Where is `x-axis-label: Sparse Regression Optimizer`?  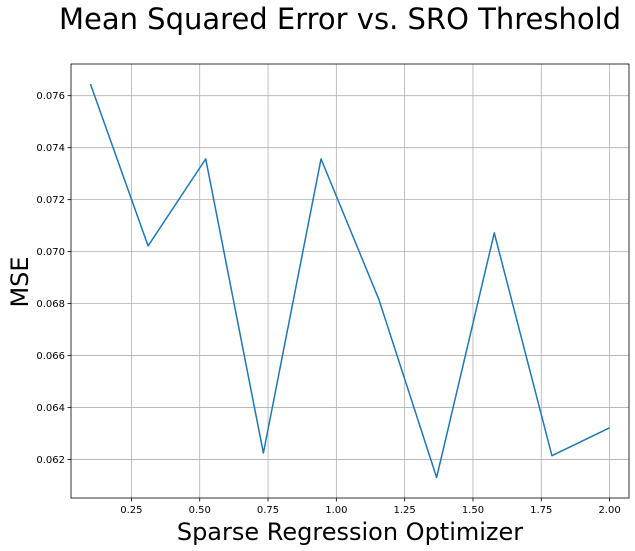
x-axis-label: Sparse Regression Optimizer is located at coordinates (350, 532).